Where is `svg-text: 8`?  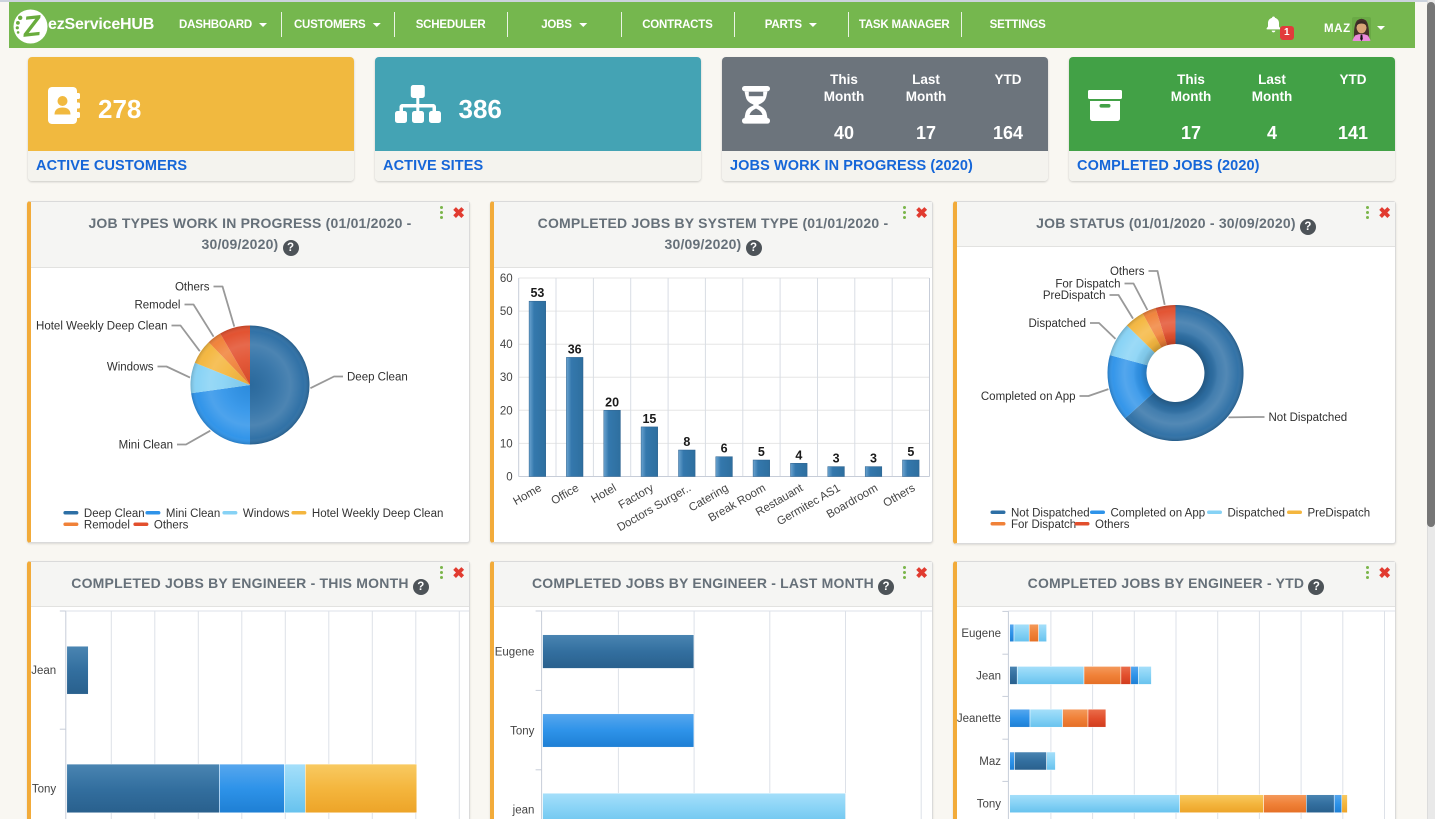
svg-text: 8 is located at coordinates (686, 442).